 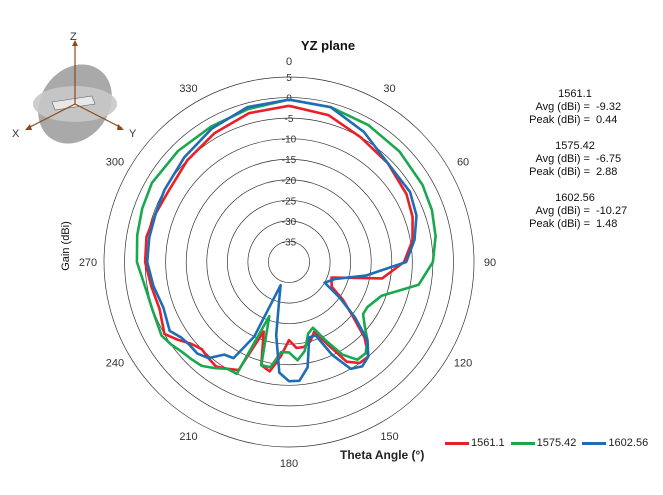 What do you see at coordinates (382, 455) in the screenshot?
I see `x-axis-title: Theta Angle (°)` at bounding box center [382, 455].